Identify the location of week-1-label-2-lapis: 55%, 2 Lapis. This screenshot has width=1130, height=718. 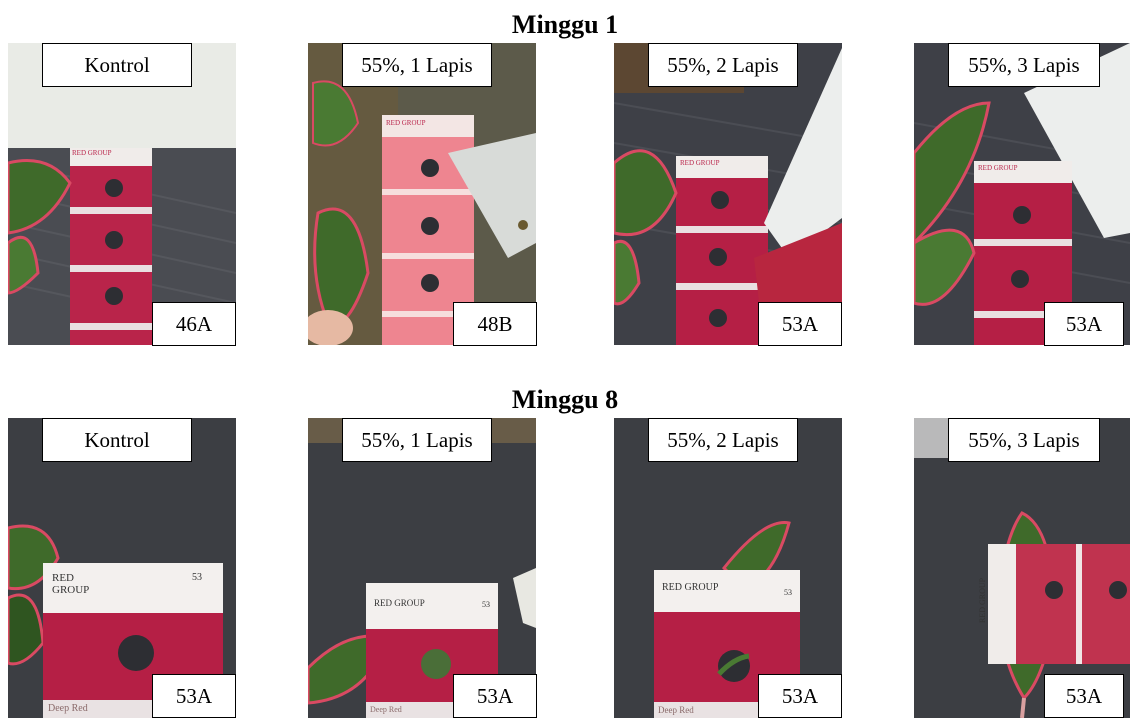
(723, 65).